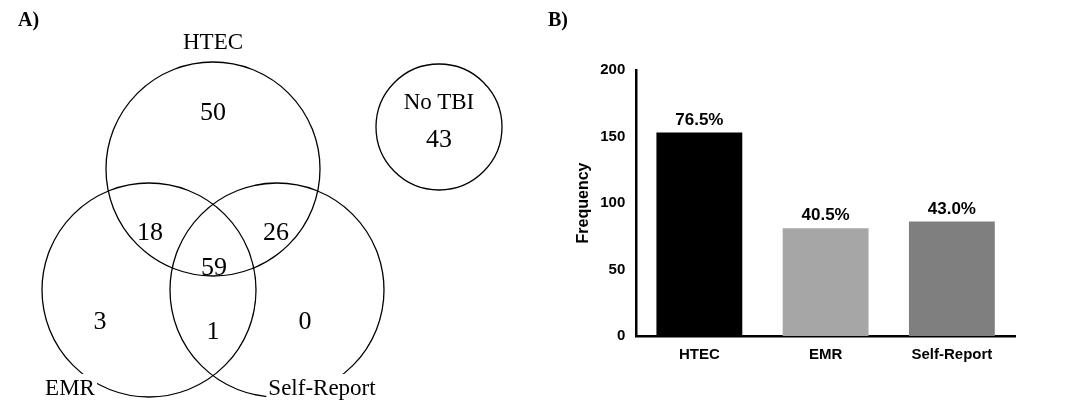 This screenshot has width=1065, height=404. What do you see at coordinates (150, 232) in the screenshot?
I see `text: 18` at bounding box center [150, 232].